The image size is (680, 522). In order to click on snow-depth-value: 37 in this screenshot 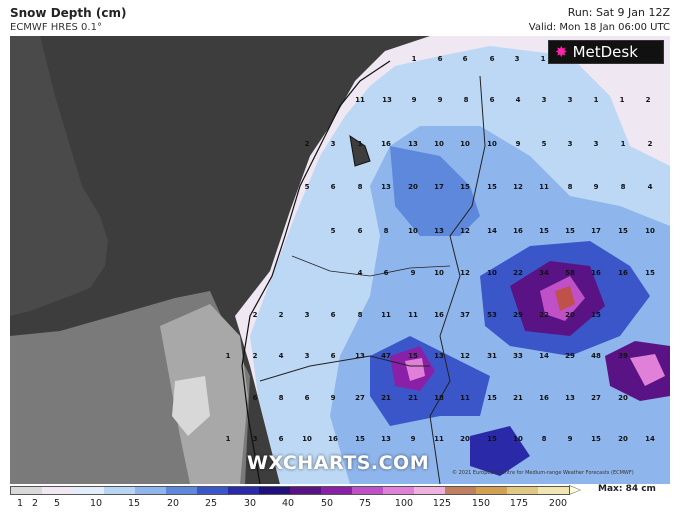, I will do `click(465, 315)`.